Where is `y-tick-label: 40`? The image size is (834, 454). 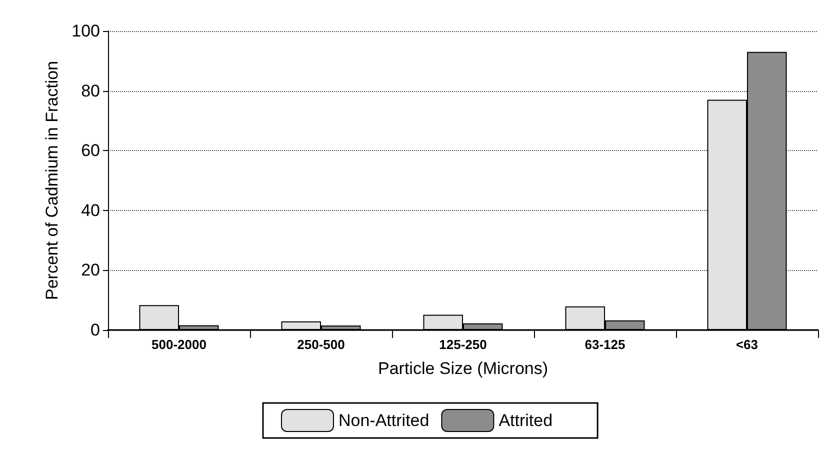 y-tick-label: 40 is located at coordinates (90, 210).